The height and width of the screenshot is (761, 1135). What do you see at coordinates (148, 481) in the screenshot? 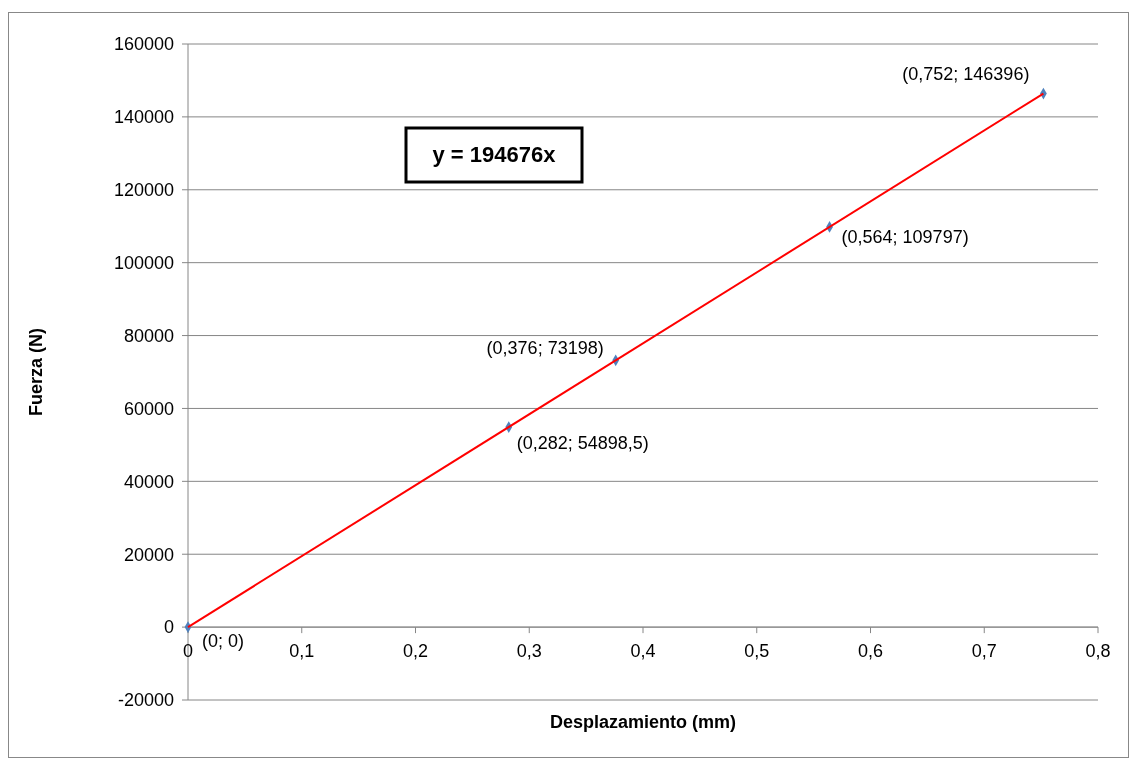
I see `y-tick-label: 40000` at bounding box center [148, 481].